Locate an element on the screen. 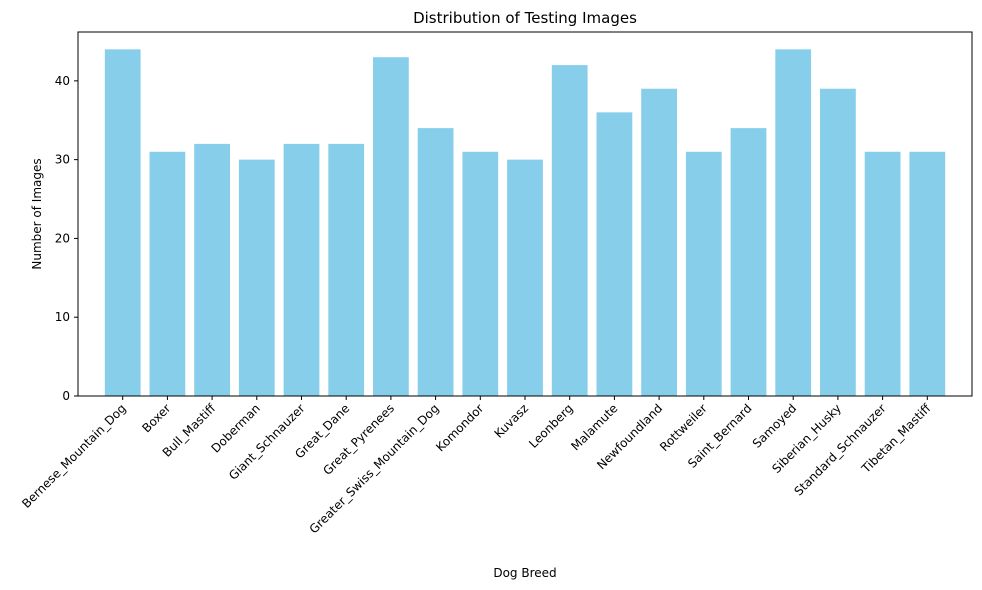  bar-siberian-husky is located at coordinates (838, 242).